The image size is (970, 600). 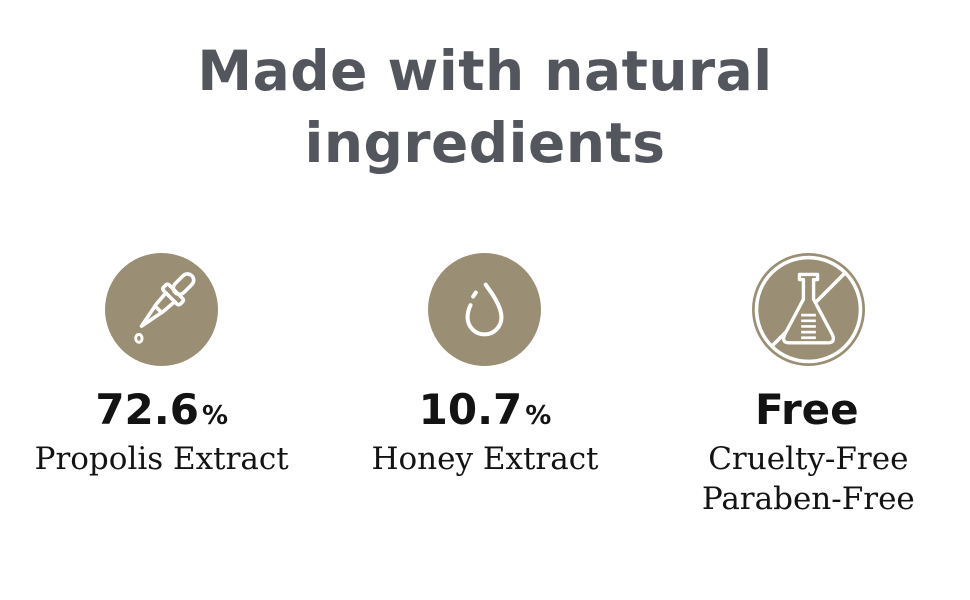 I want to click on water-drop-icon, so click(x=485, y=309).